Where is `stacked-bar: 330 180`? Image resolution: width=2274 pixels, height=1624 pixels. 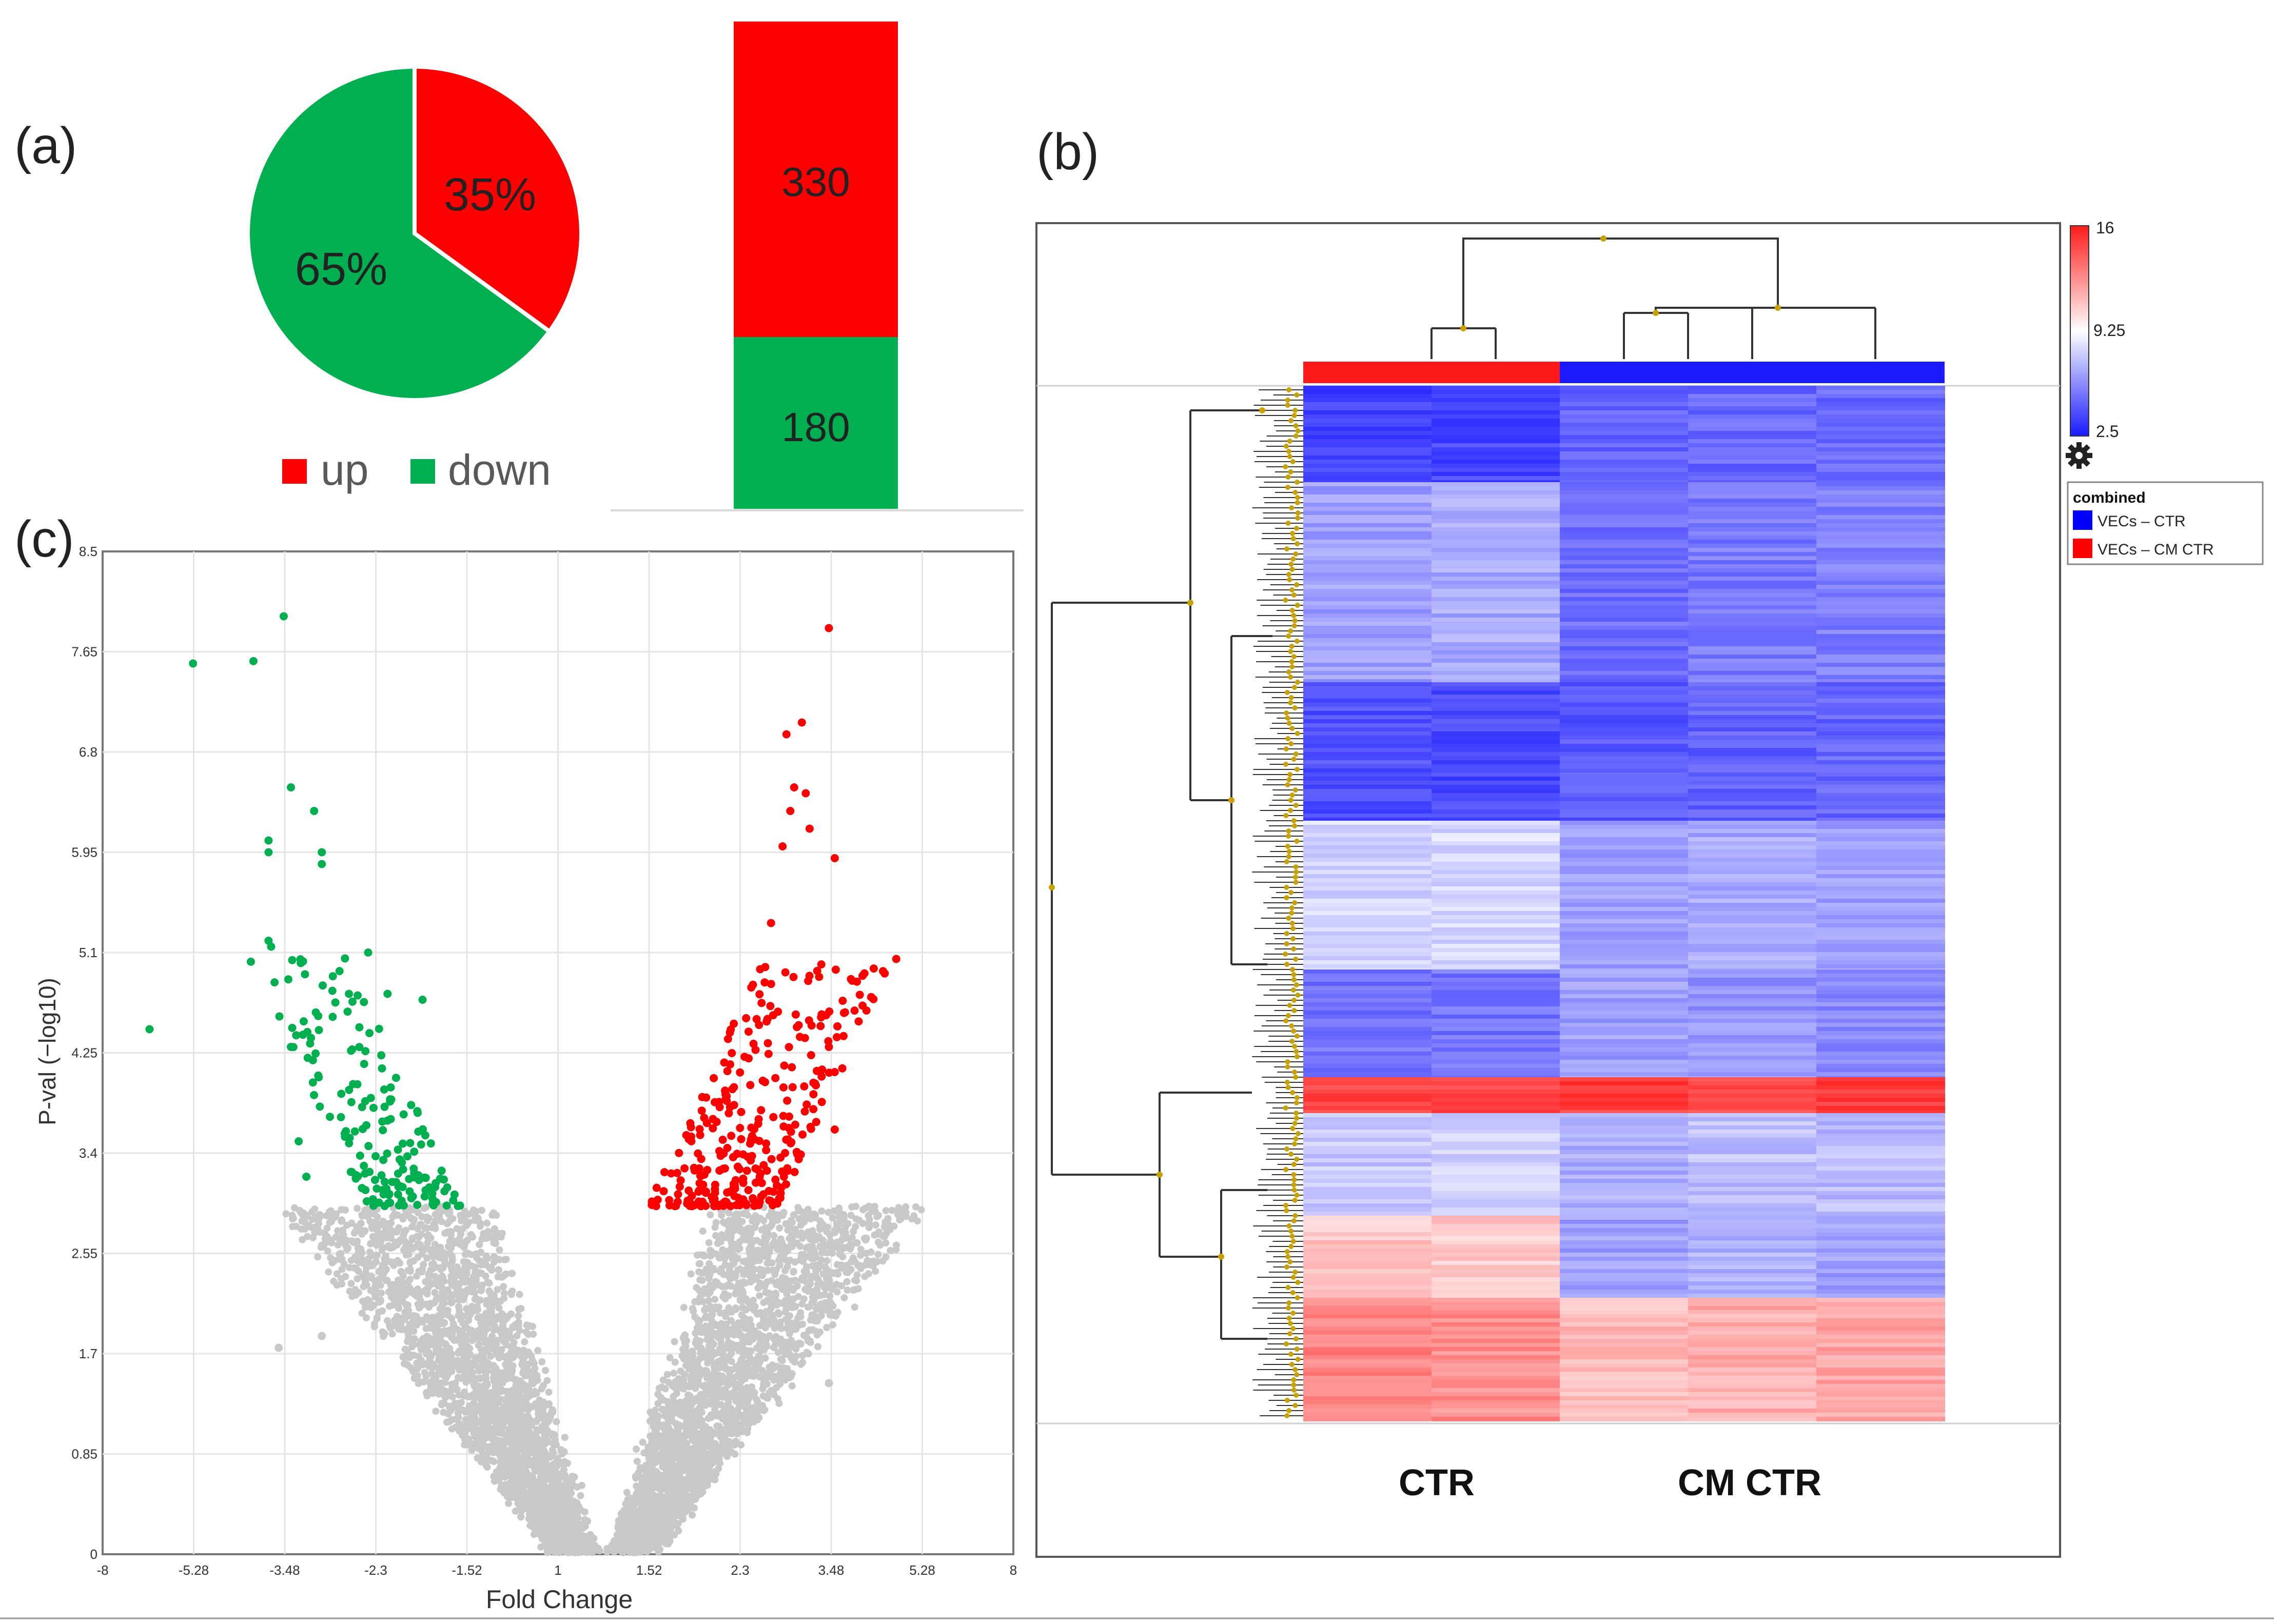 stacked-bar: 330 180 is located at coordinates (817, 266).